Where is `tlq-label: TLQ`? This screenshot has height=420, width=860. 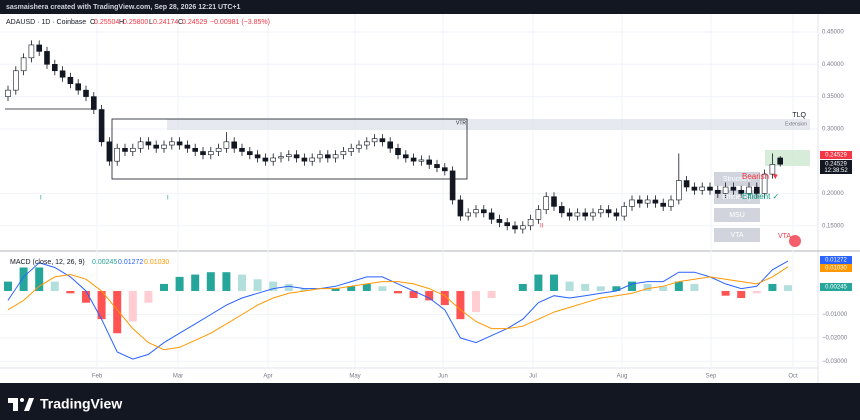 tlq-label: TLQ is located at coordinates (799, 115).